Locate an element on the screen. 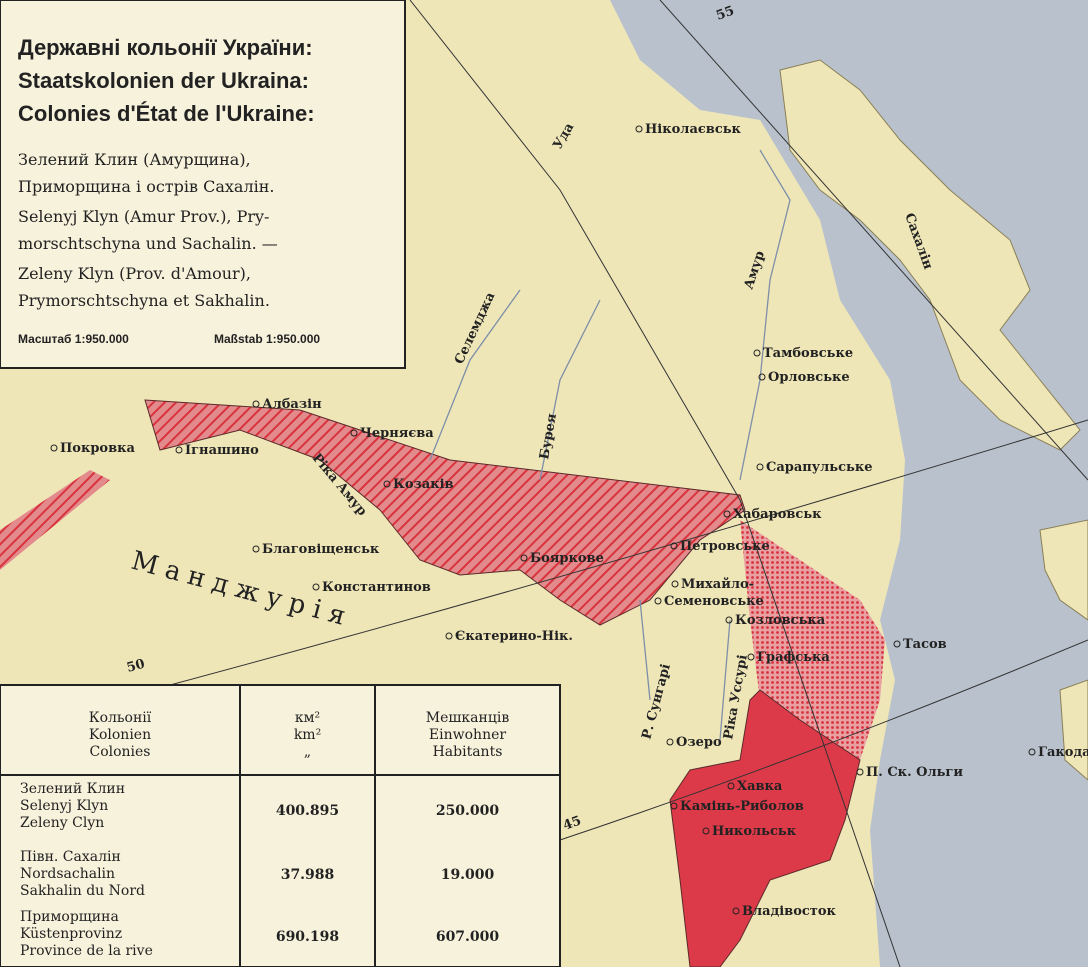 This screenshot has height=967, width=1088. place-label: Хабаровськ is located at coordinates (777, 514).